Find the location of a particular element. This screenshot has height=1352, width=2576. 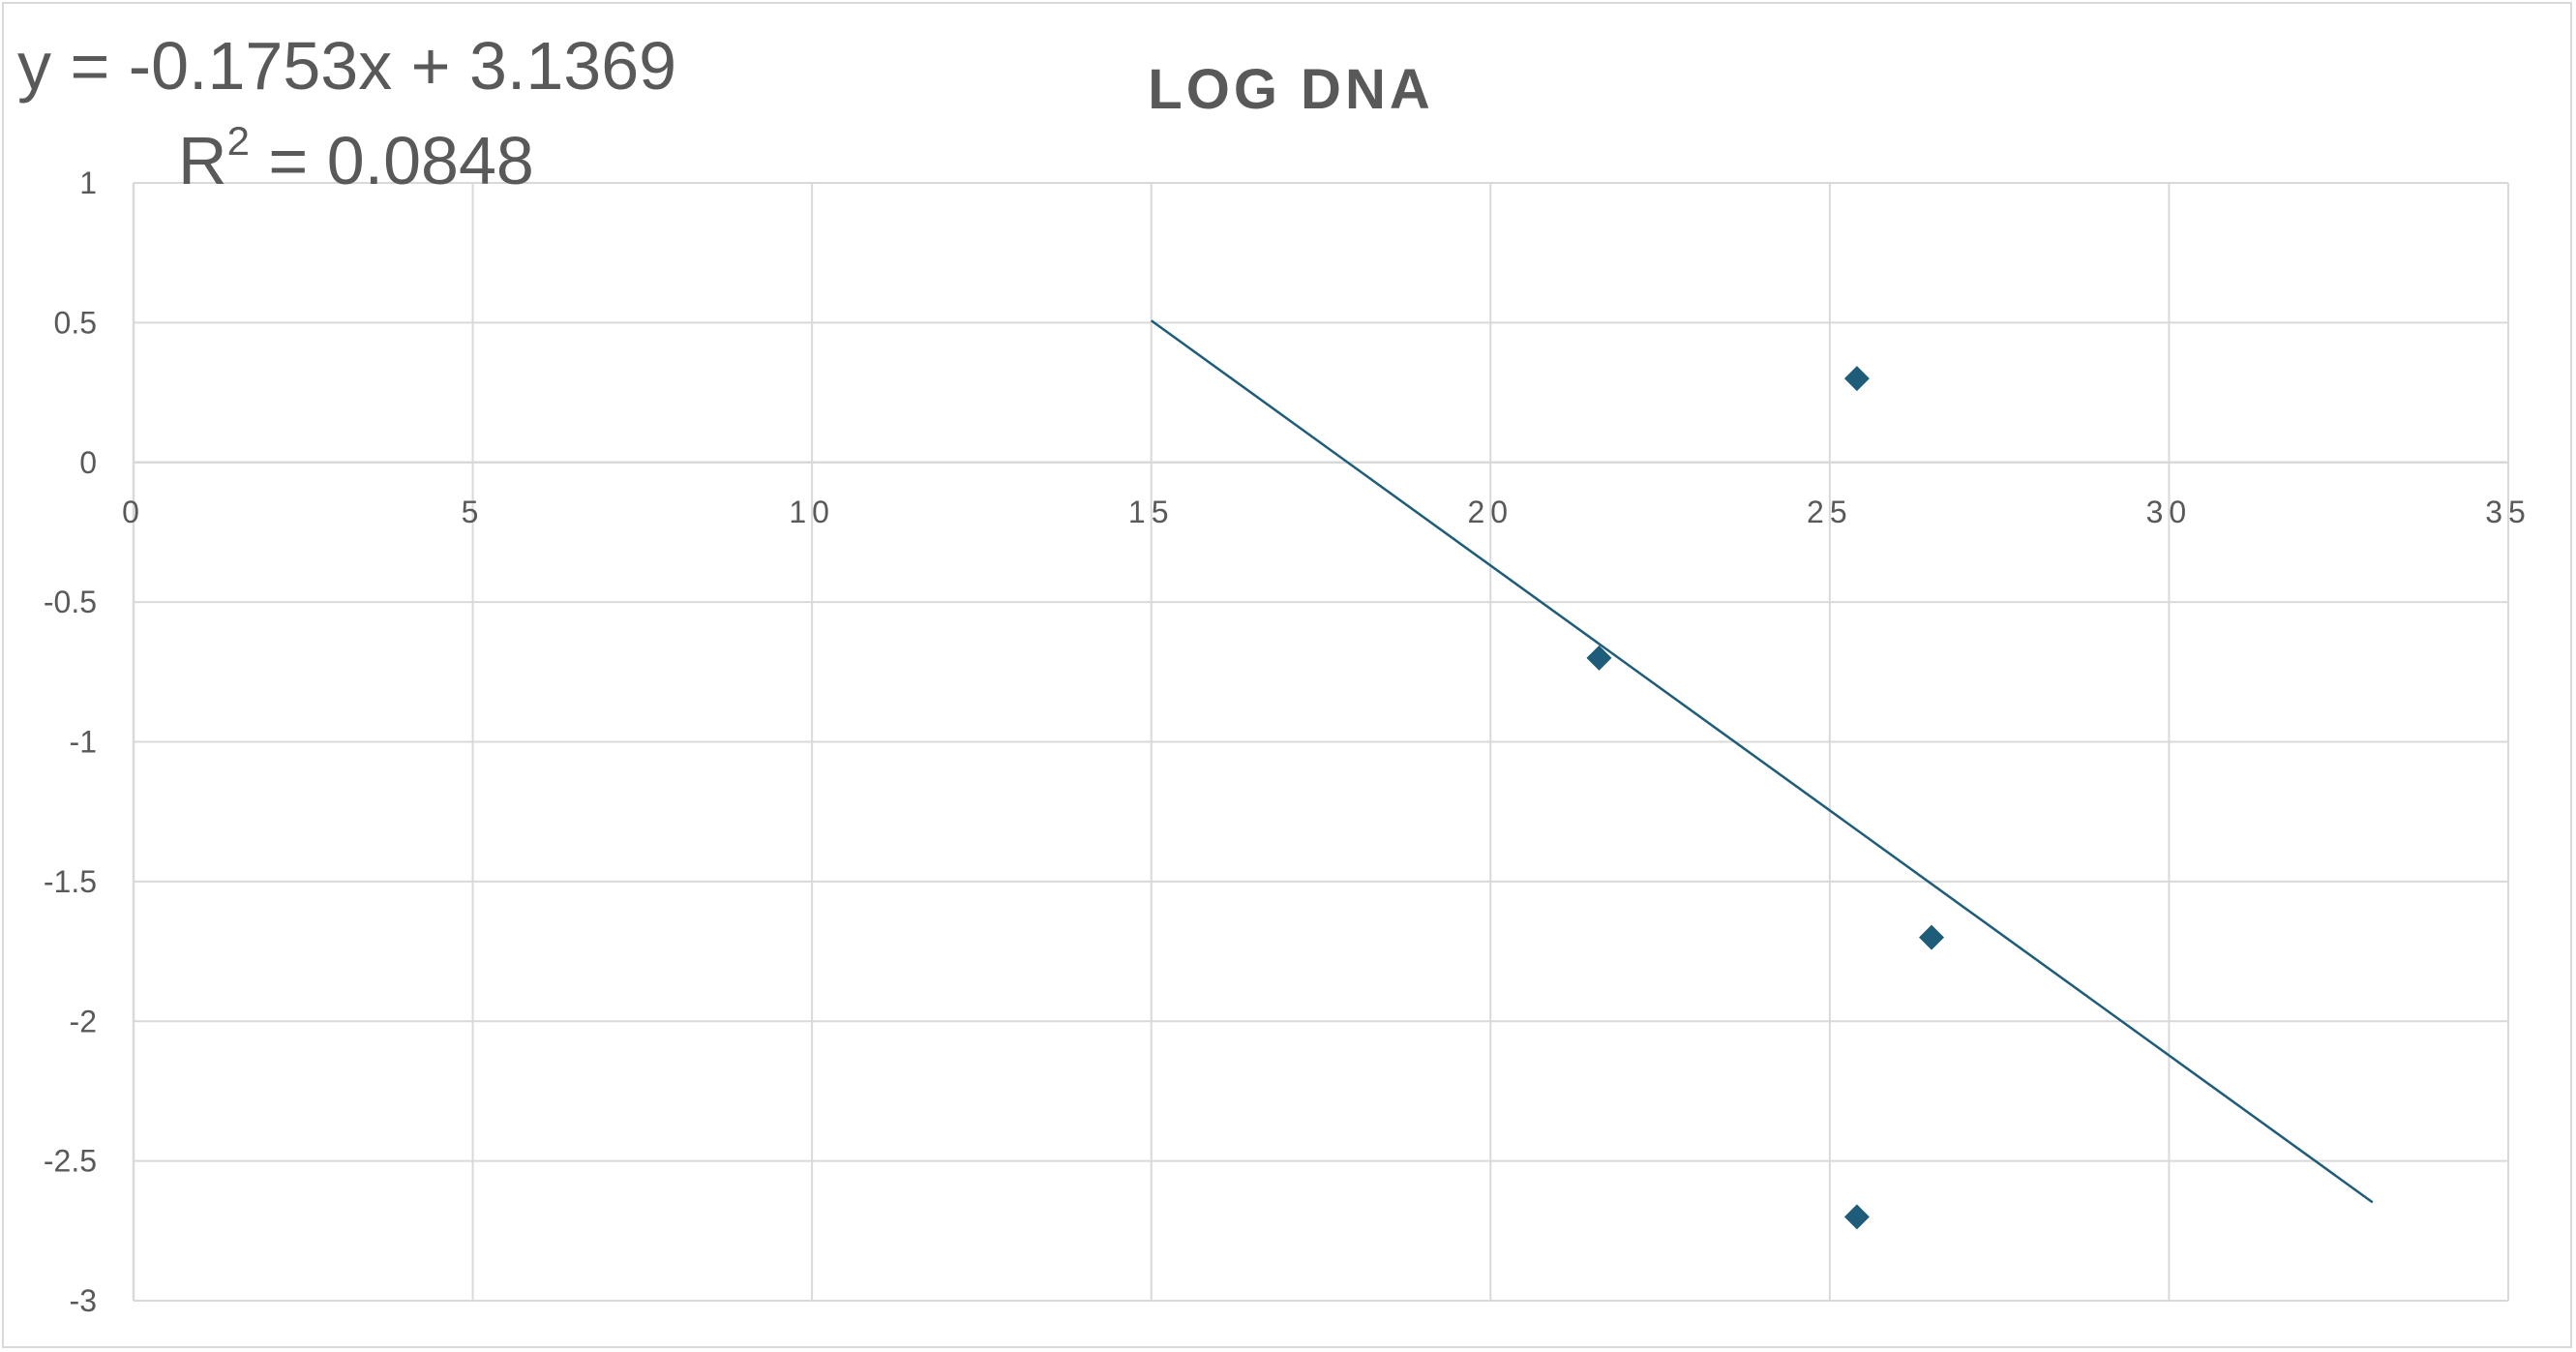

x-tick-label: 35 is located at coordinates (2508, 512).